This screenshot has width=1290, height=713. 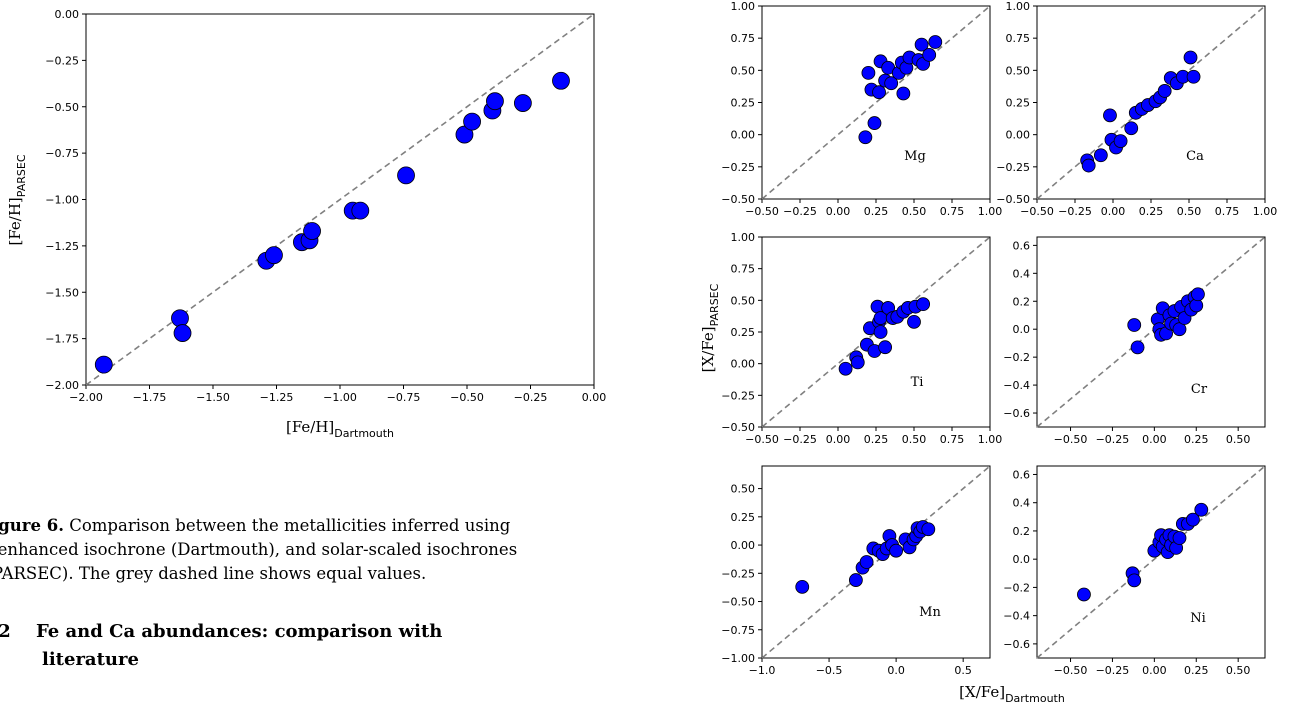 I want to click on main-x-axis-label: [Fe/H]Dartmouth, so click(x=340, y=429).